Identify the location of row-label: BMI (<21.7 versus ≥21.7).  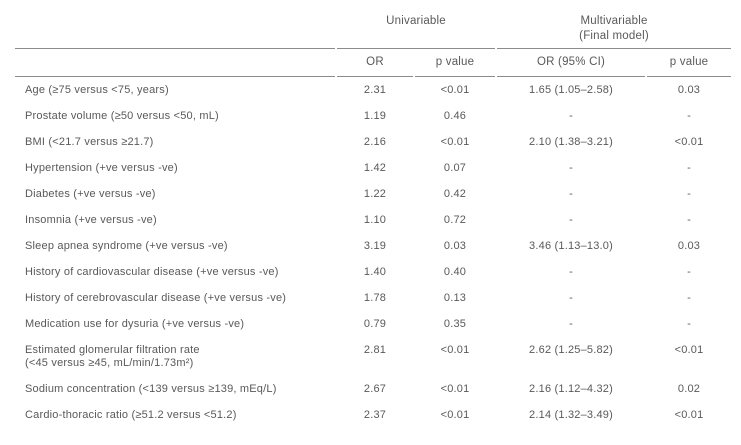
(175, 142).